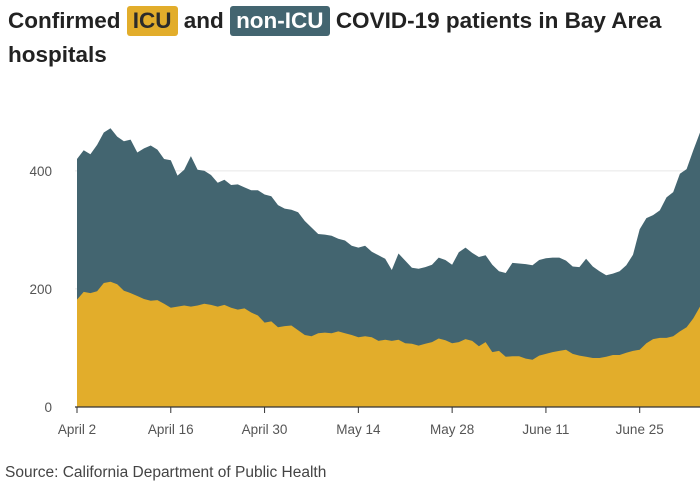  Describe the element at coordinates (545, 429) in the screenshot. I see `x-tick-label-70: June 11` at that location.